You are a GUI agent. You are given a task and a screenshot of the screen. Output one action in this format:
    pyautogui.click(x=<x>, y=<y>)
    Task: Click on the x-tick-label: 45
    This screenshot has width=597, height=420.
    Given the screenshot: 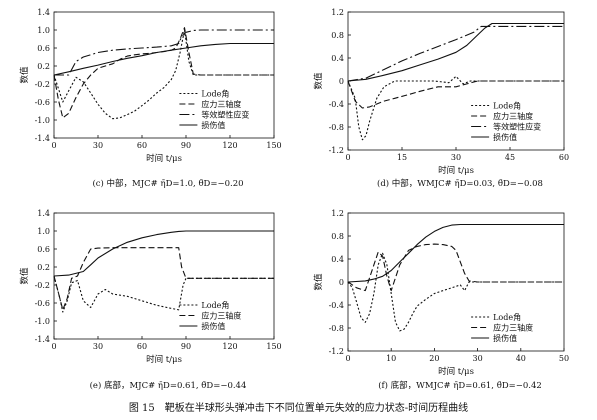 What is the action you would take?
    pyautogui.click(x=510, y=157)
    